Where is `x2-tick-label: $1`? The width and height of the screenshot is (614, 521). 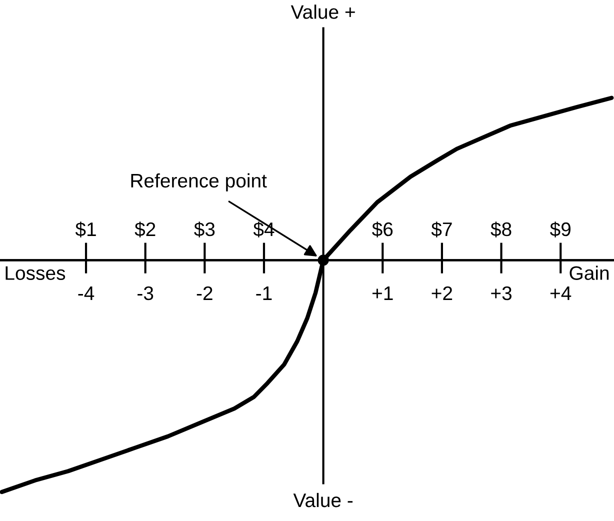 x2-tick-label: $1 is located at coordinates (85, 230).